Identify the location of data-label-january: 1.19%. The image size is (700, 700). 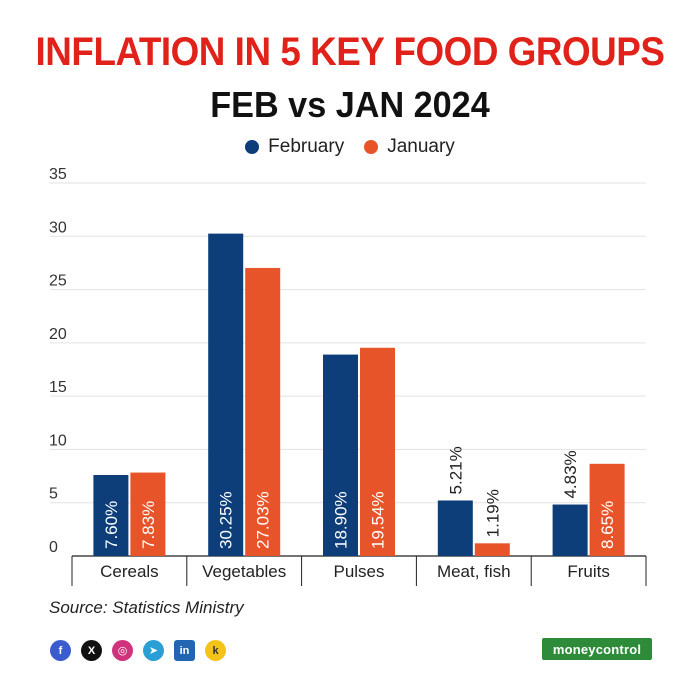
(492, 513).